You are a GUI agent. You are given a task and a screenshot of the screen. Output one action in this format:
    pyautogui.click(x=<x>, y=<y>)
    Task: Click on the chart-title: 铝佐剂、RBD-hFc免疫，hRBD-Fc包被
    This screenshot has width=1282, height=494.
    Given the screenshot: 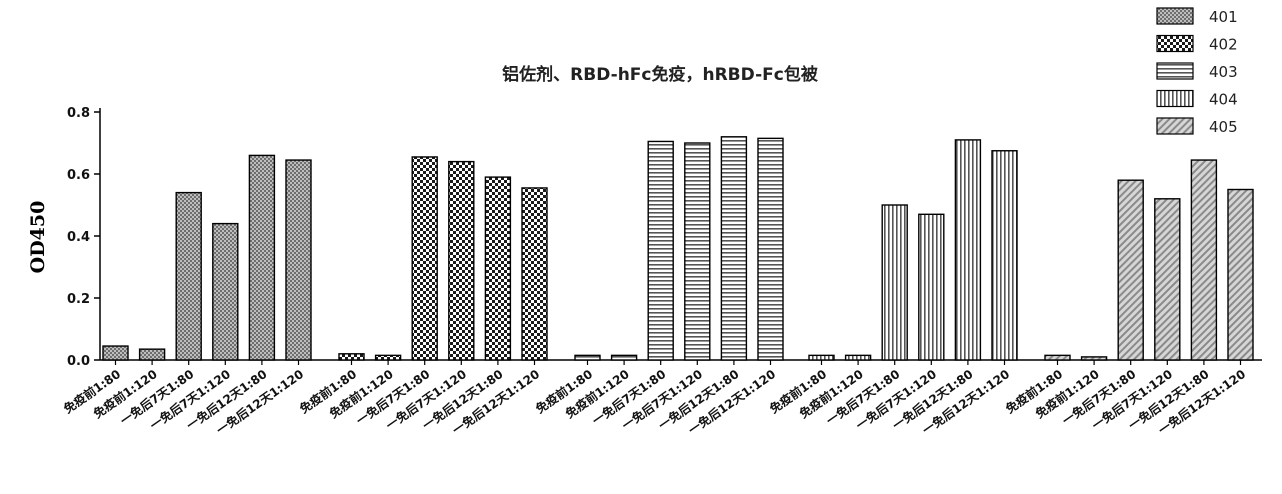 What is the action you would take?
    pyautogui.click(x=660, y=74)
    